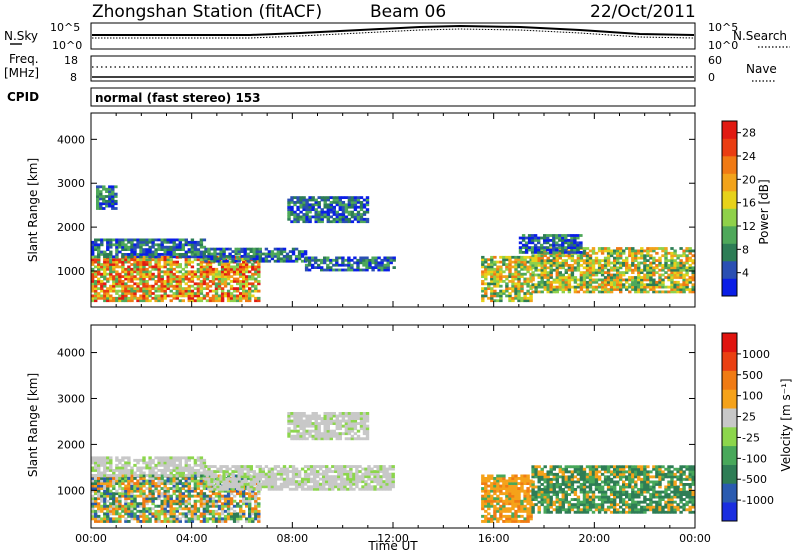  Describe the element at coordinates (723, 27) in the screenshot. I see `sky-noise-right-tick-top: 10^5` at that location.